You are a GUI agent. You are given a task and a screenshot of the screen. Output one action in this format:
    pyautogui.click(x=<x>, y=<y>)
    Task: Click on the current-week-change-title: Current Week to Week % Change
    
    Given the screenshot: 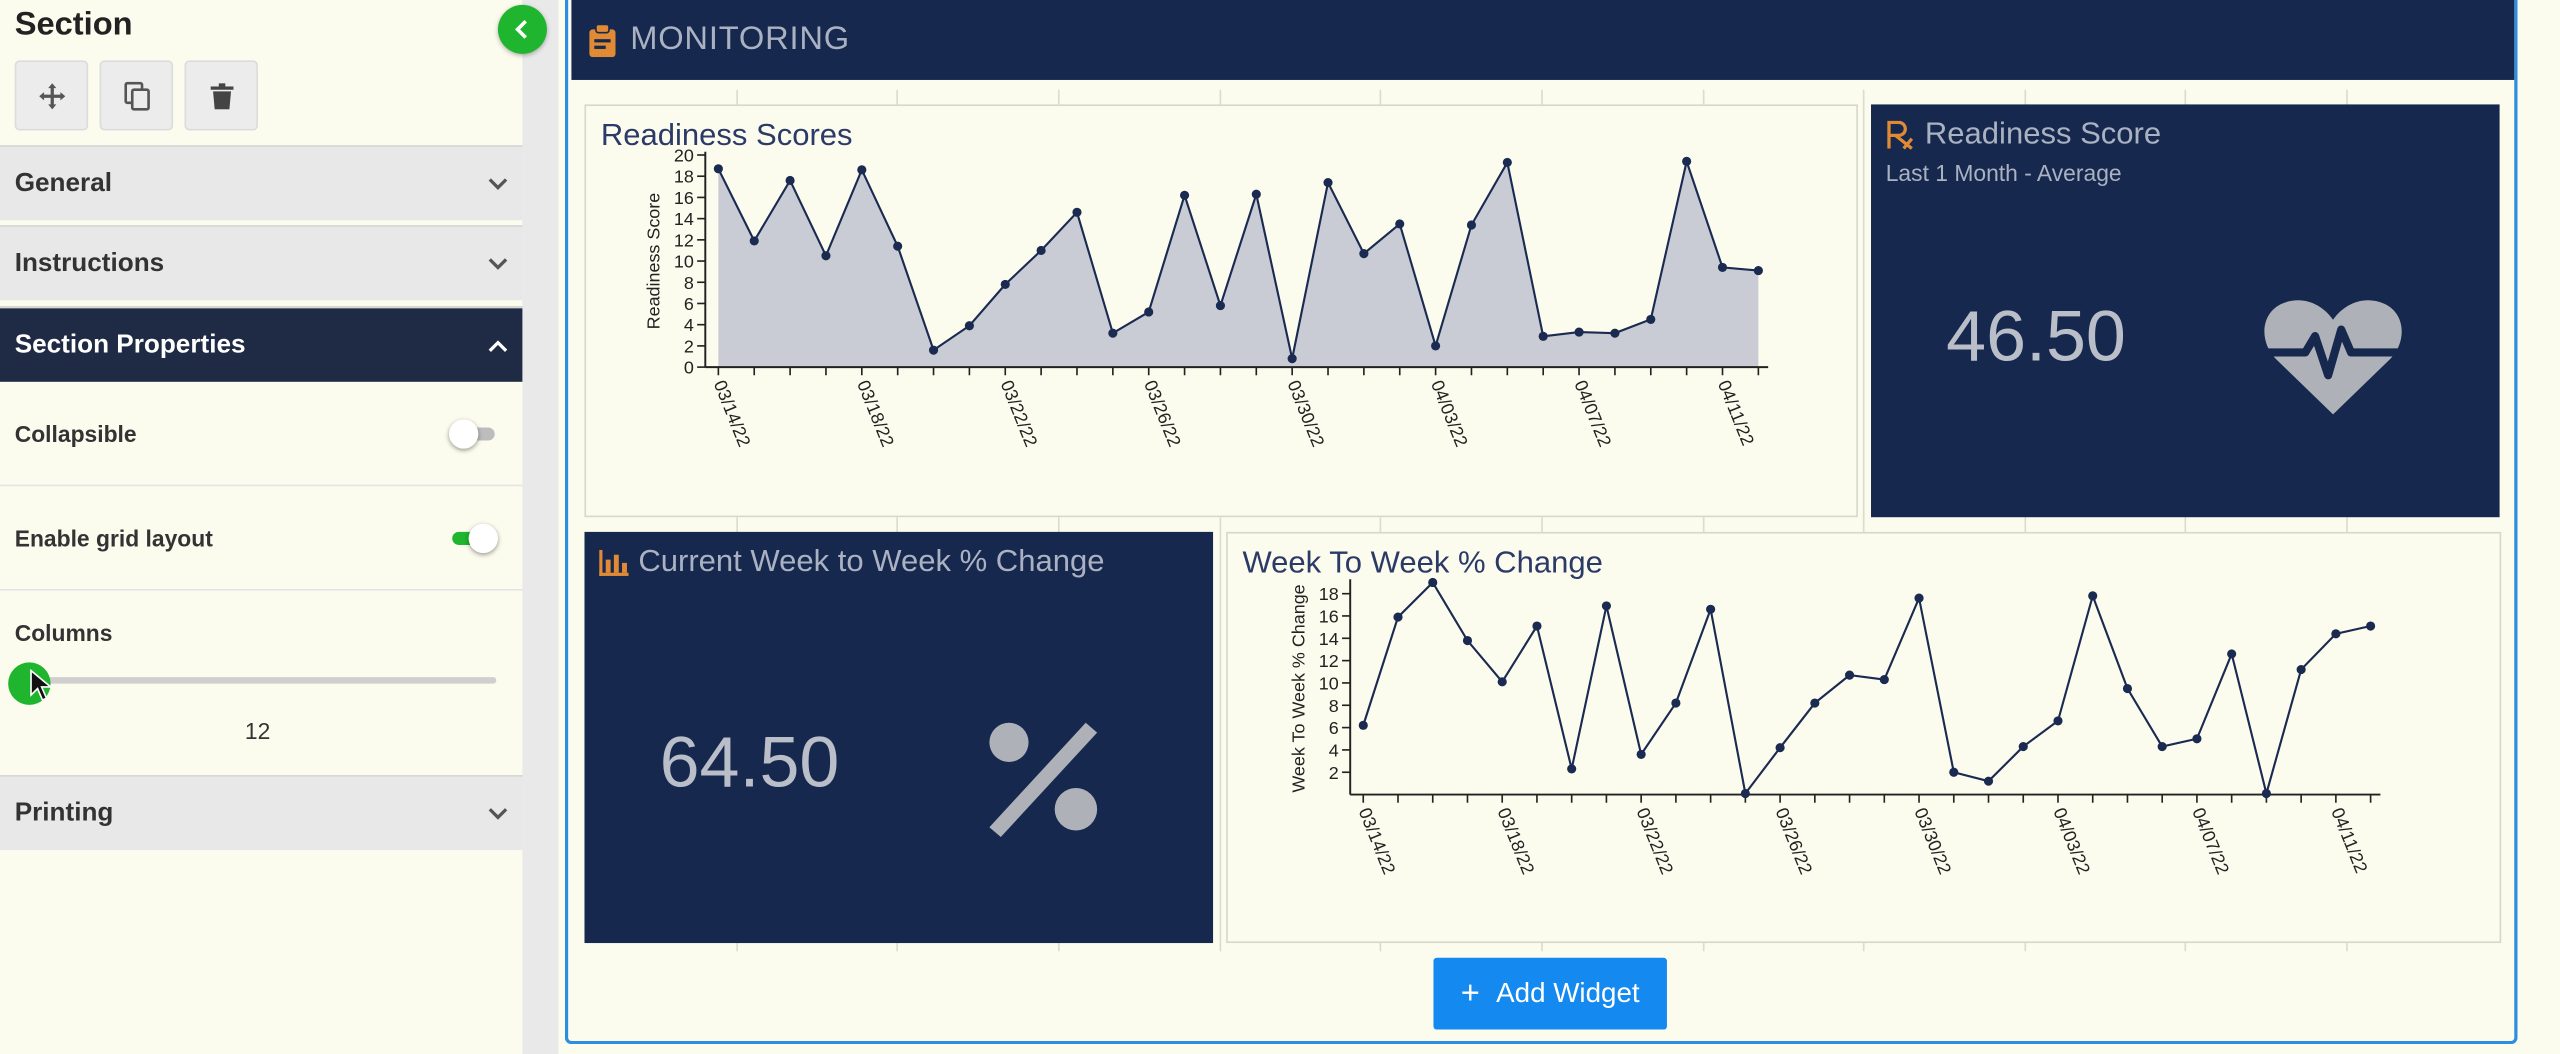 What is the action you would take?
    pyautogui.click(x=871, y=562)
    